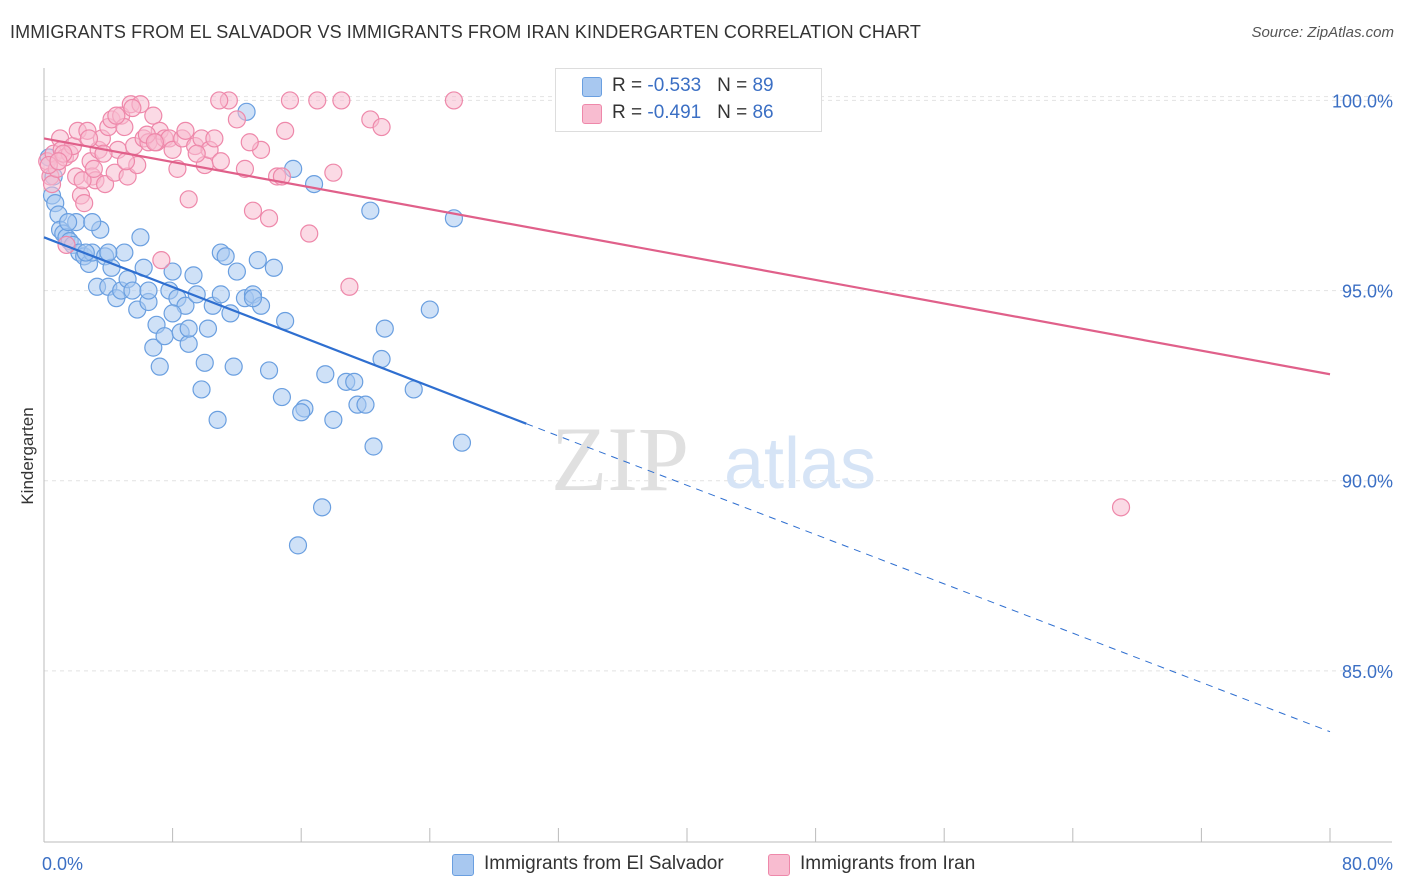 The image size is (1406, 892). I want to click on x-tick-label: 80.0%, so click(1367, 864).